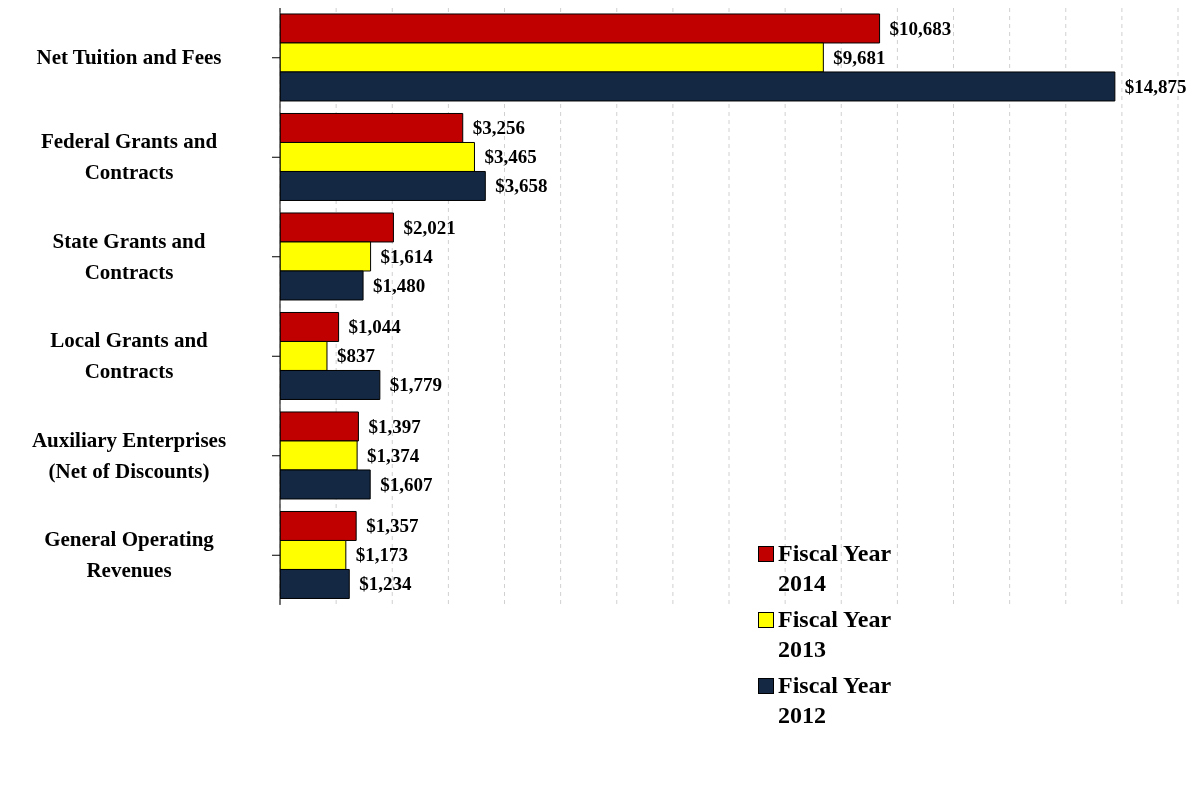 The width and height of the screenshot is (1195, 802). What do you see at coordinates (859, 57) in the screenshot?
I see `data-label: $9,681` at bounding box center [859, 57].